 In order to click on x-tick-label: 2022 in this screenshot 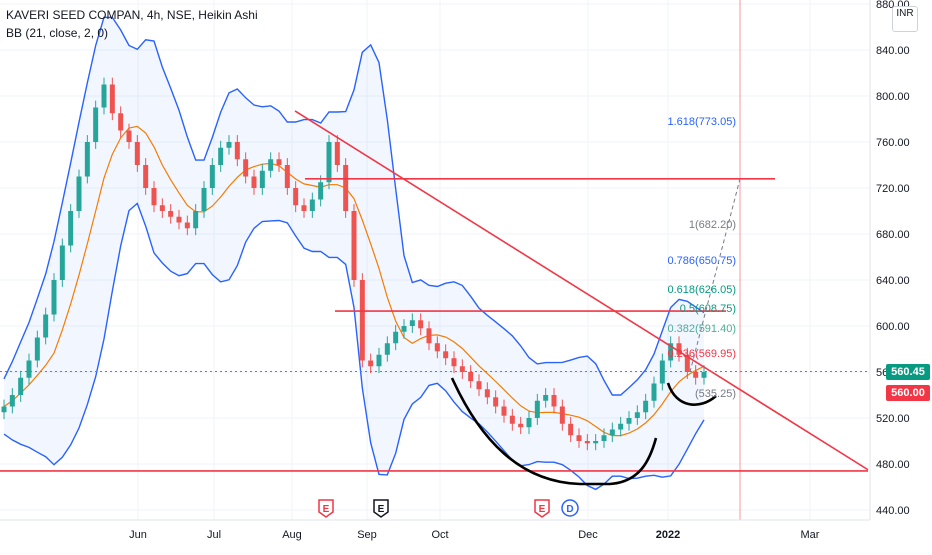, I will do `click(668, 535)`.